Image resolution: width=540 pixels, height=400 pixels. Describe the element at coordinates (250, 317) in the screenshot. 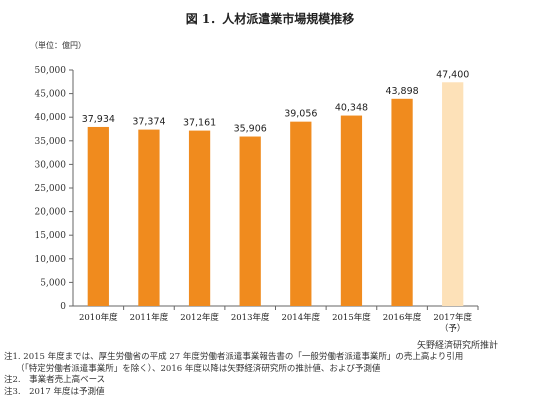

I see `x-tick-label: 2013年度` at that location.